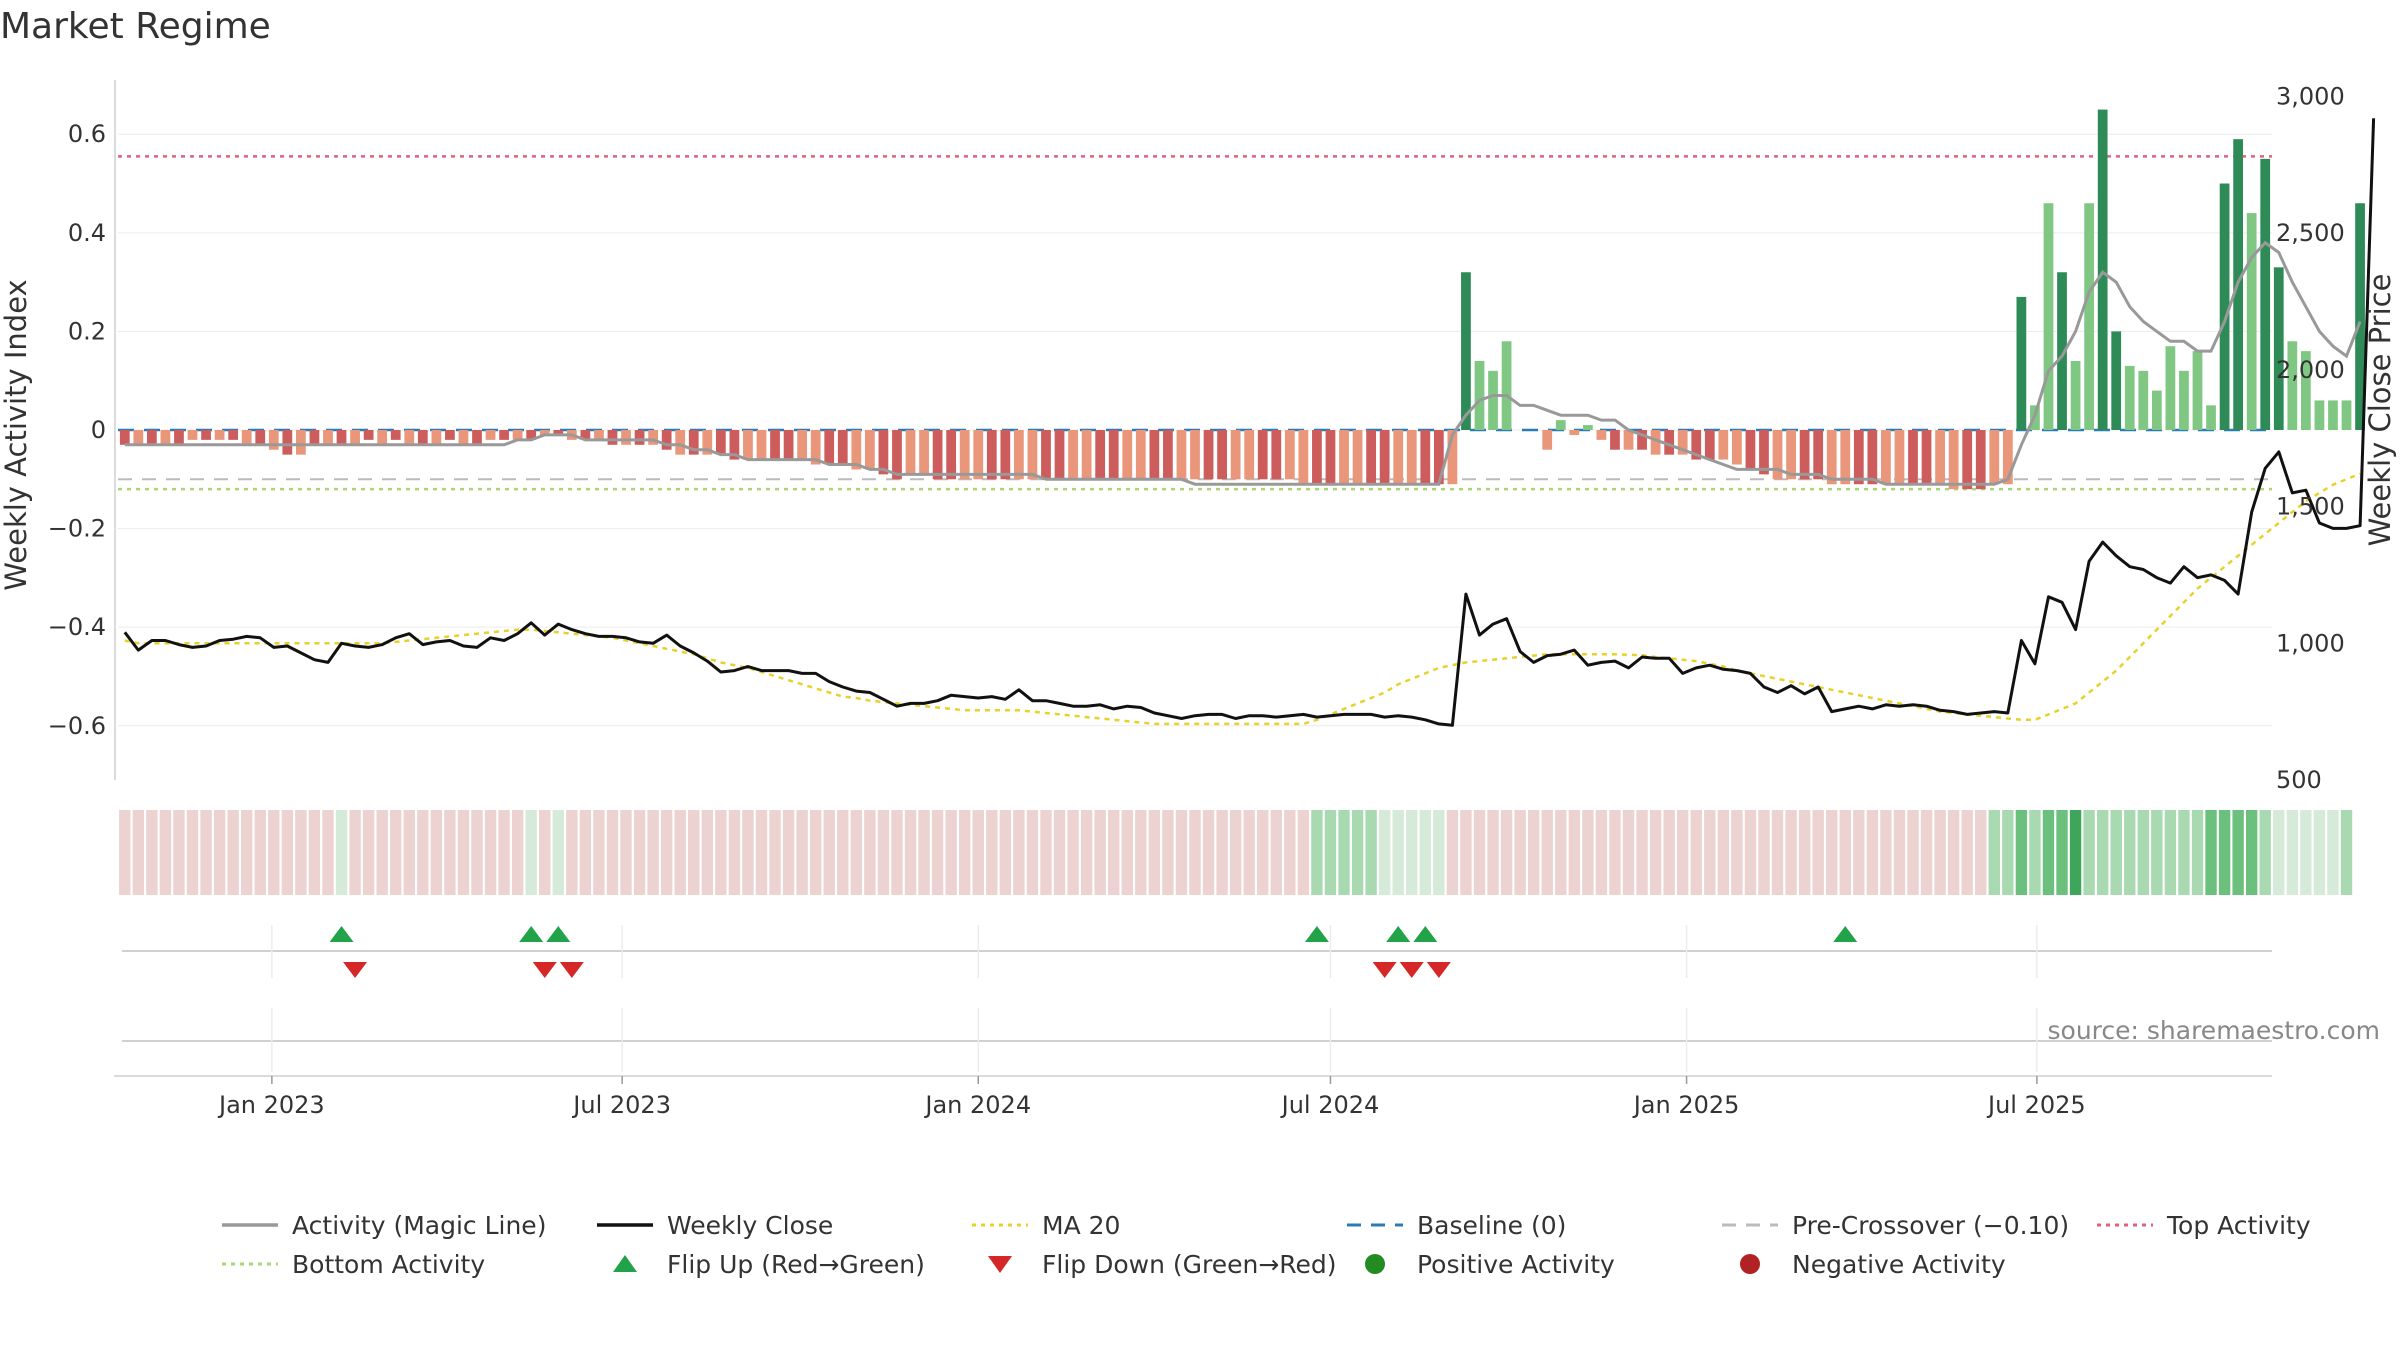 The width and height of the screenshot is (2400, 1350). Describe the element at coordinates (2310, 643) in the screenshot. I see `right-tick-label: 1,000` at that location.